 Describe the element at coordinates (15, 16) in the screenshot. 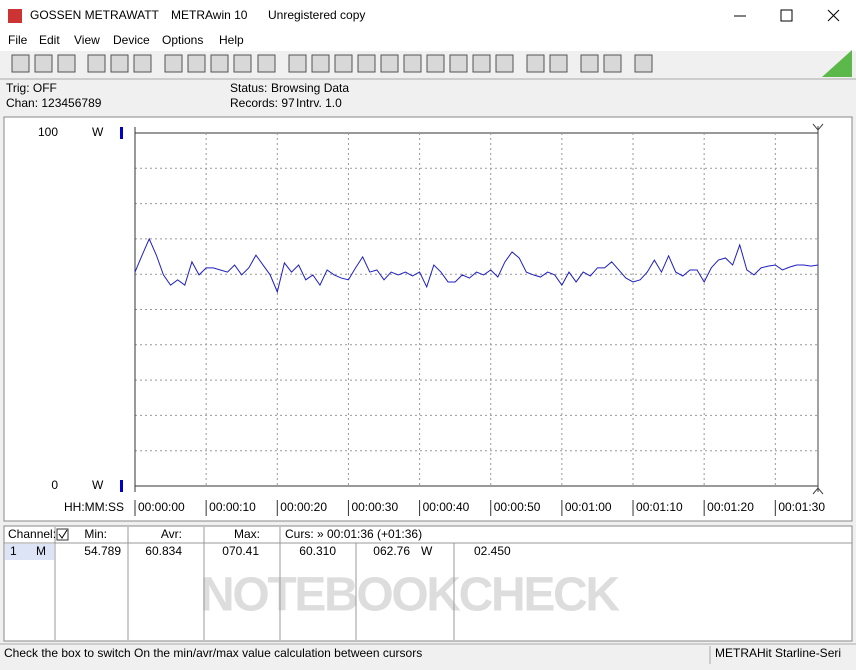

I see `app-icon` at that location.